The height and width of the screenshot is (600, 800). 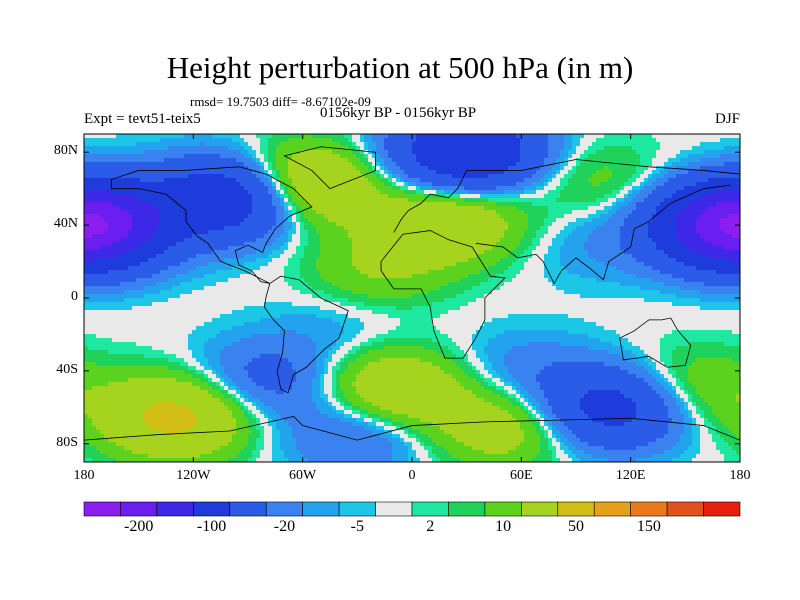 What do you see at coordinates (211, 526) in the screenshot?
I see `colorbar-tick-label: -100` at bounding box center [211, 526].